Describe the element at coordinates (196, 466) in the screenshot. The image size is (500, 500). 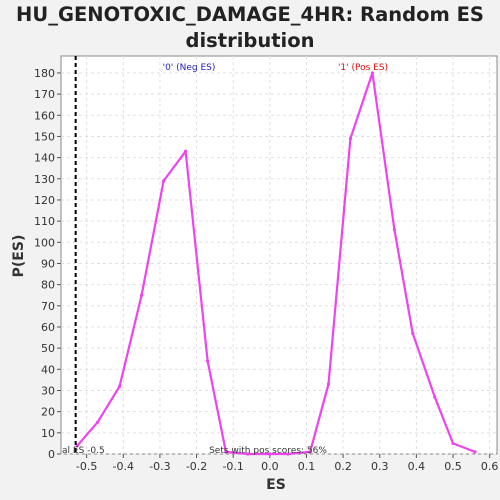
I see `x-tick-label: -0.2` at that location.